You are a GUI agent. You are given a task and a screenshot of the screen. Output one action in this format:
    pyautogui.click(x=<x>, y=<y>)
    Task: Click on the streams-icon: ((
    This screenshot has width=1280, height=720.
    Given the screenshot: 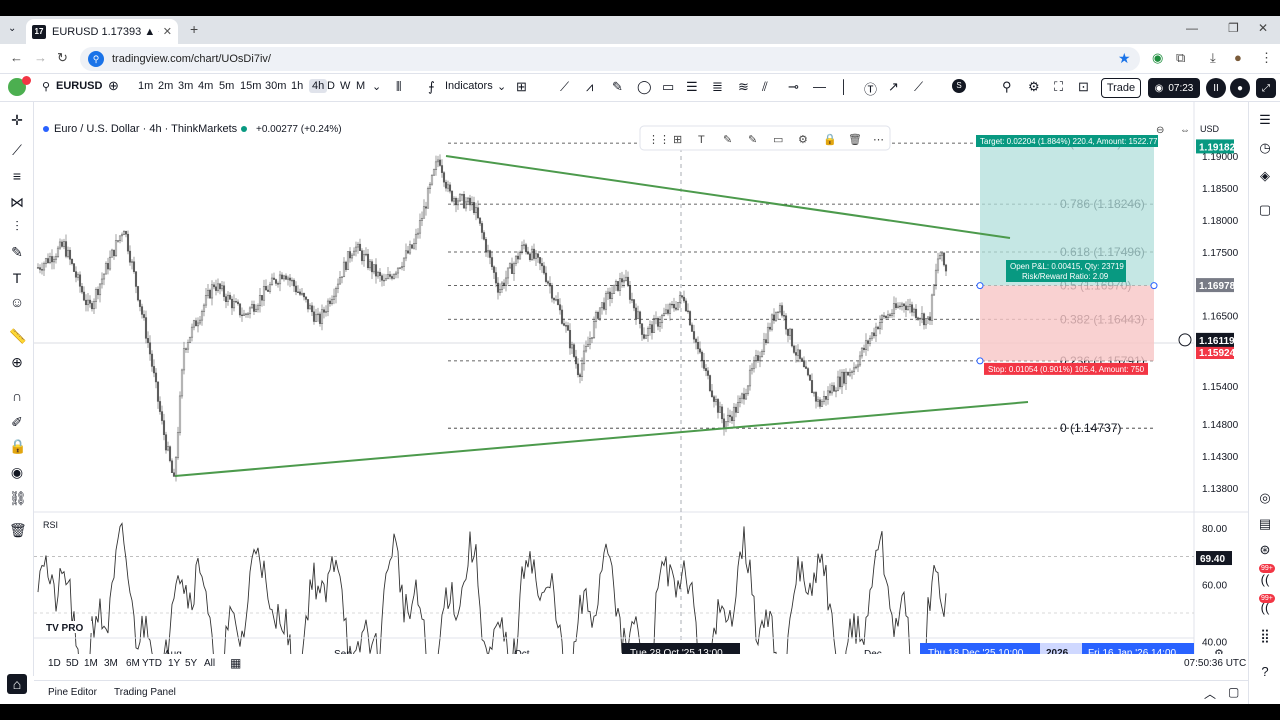 What is the action you would take?
    pyautogui.click(x=1265, y=607)
    